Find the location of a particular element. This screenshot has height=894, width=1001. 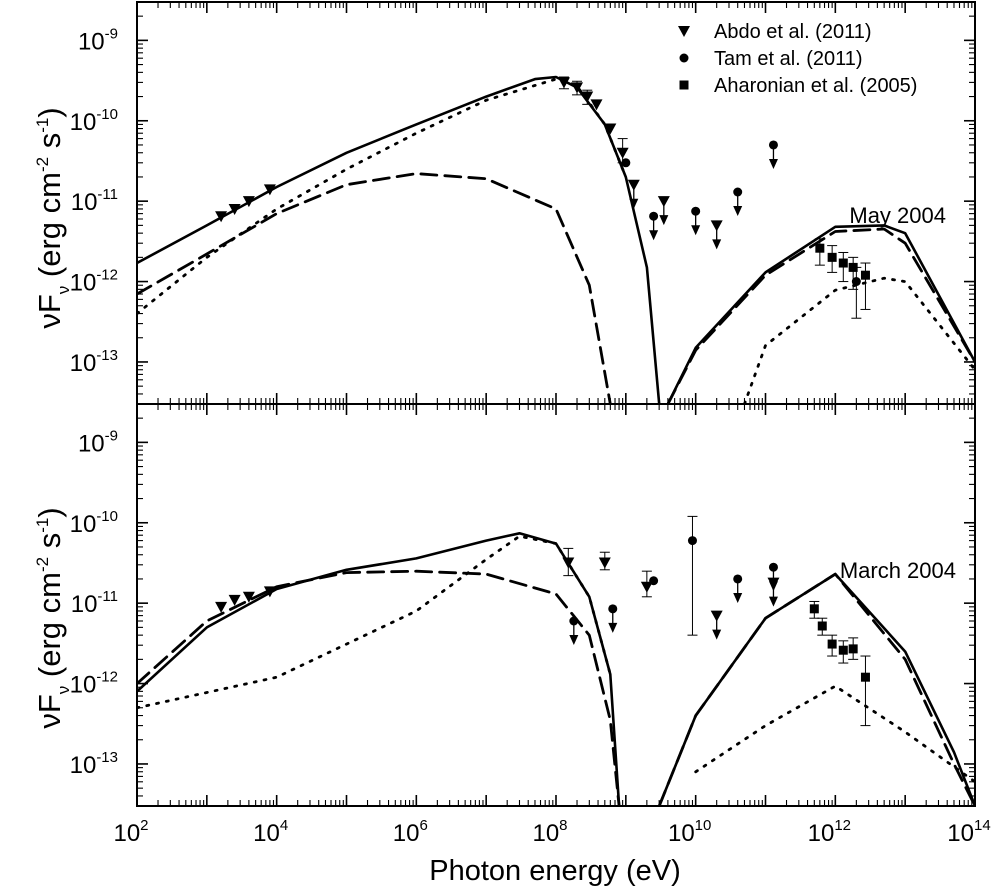

panel-annotation: May 2004 is located at coordinates (897, 215).